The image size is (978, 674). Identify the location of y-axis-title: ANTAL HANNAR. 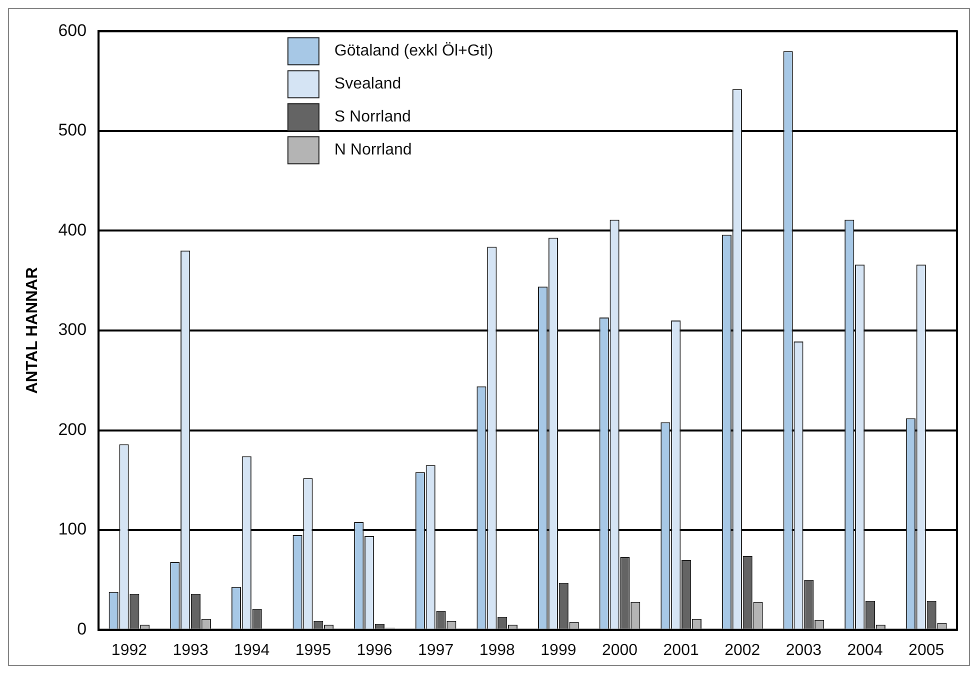
(33, 330).